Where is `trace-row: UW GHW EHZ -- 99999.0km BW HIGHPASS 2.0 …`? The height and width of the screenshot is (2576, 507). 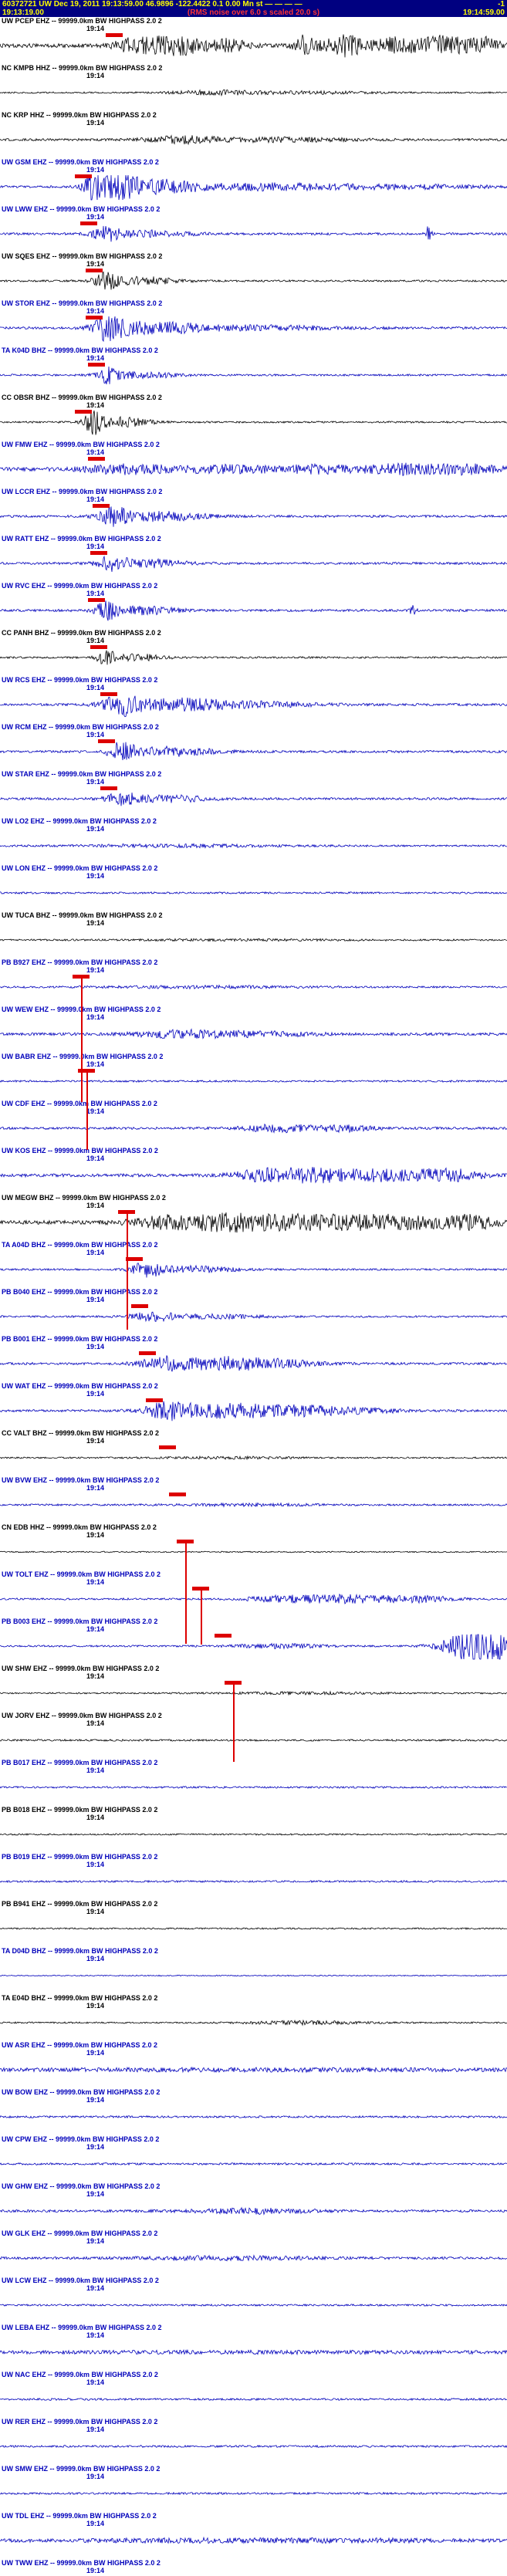
trace-row: UW GHW EHZ -- 99999.0km BW HIGHPASS 2.0 … is located at coordinates (253, 2205).